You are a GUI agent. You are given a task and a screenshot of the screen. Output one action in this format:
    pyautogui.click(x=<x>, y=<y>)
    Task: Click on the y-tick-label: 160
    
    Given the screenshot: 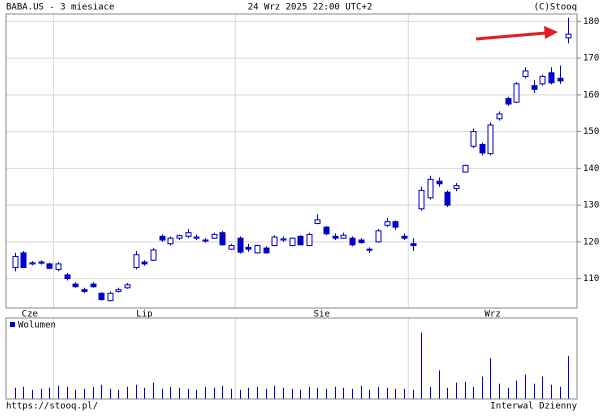 What is the action you would take?
    pyautogui.click(x=591, y=95)
    